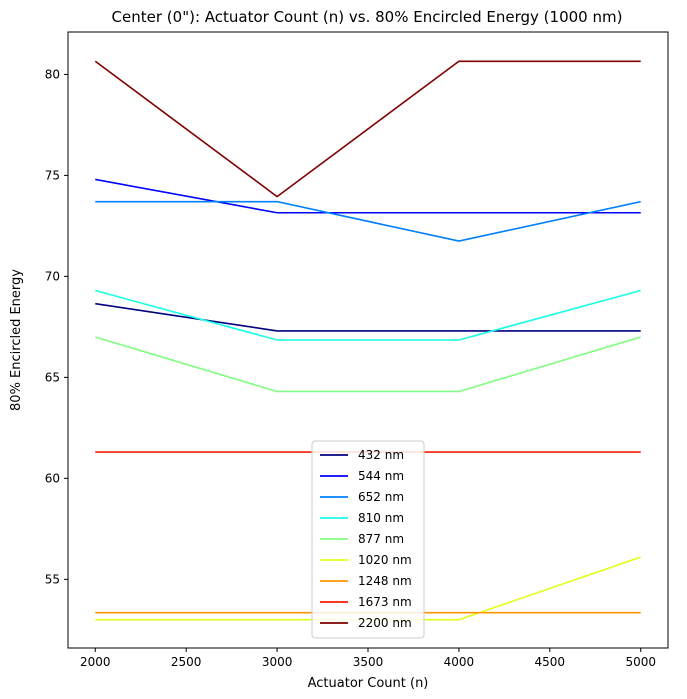 The image size is (687, 699). What do you see at coordinates (368, 683) in the screenshot?
I see `x-axis-label: Actuator Count (n)` at bounding box center [368, 683].